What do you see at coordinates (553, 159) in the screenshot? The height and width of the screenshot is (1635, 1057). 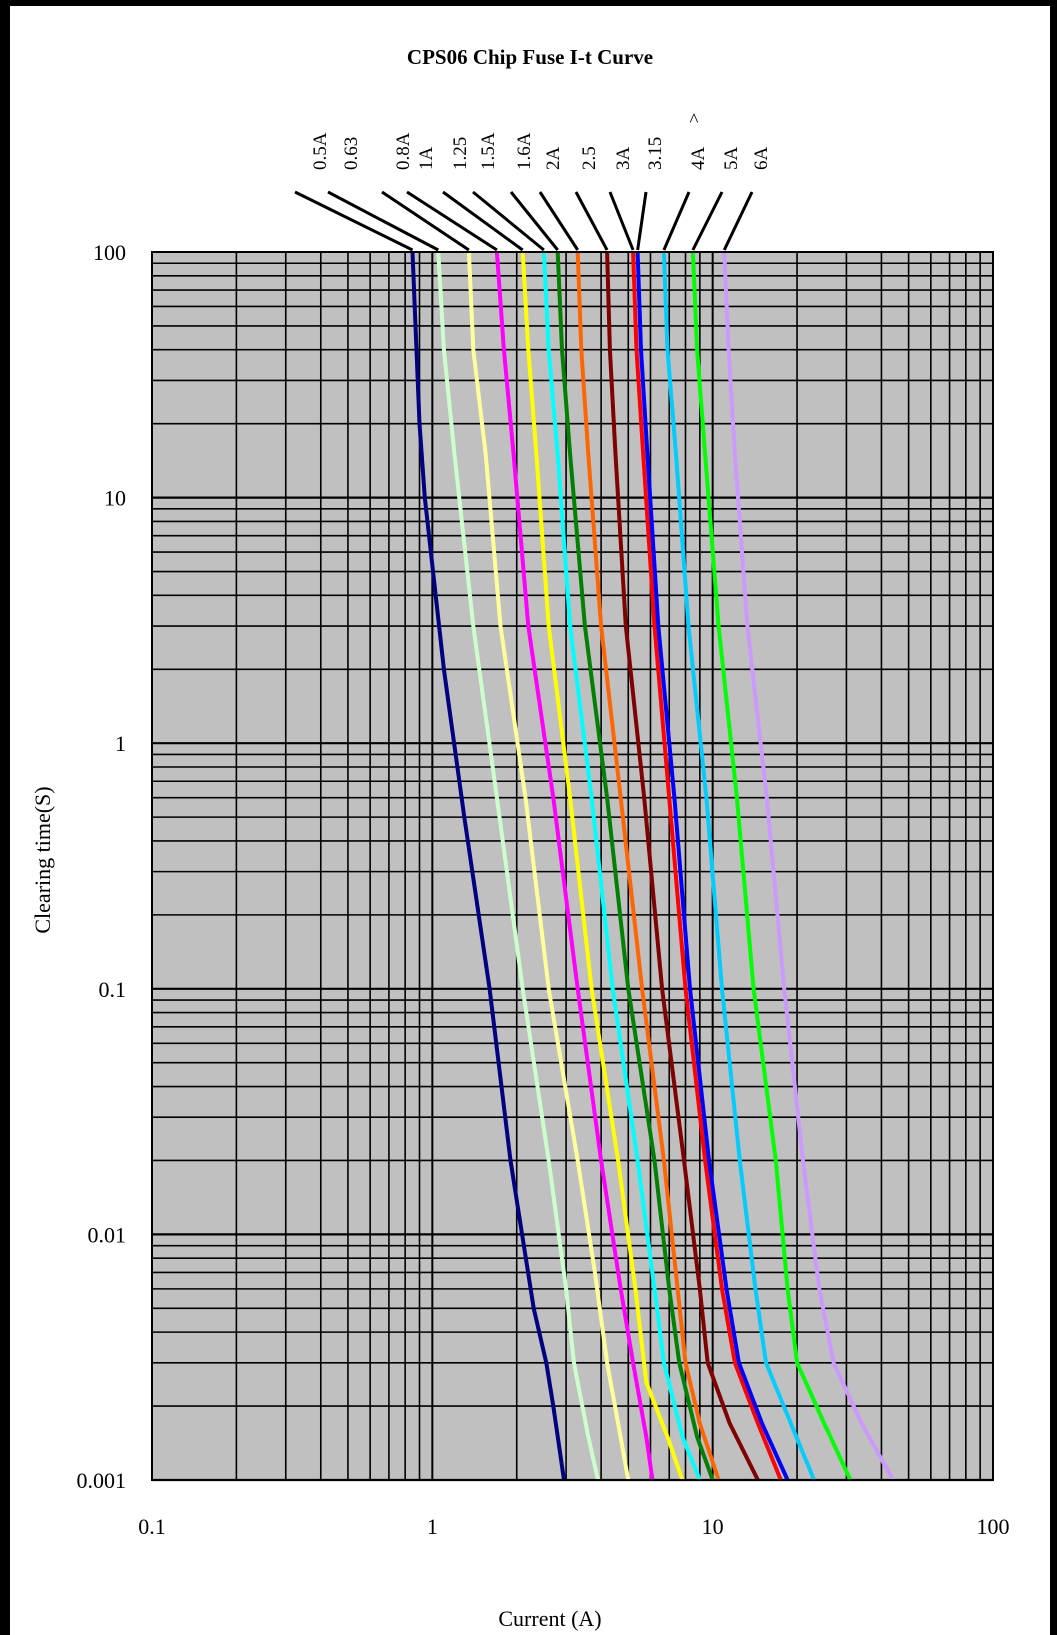 I see `series-label: 2A` at bounding box center [553, 159].